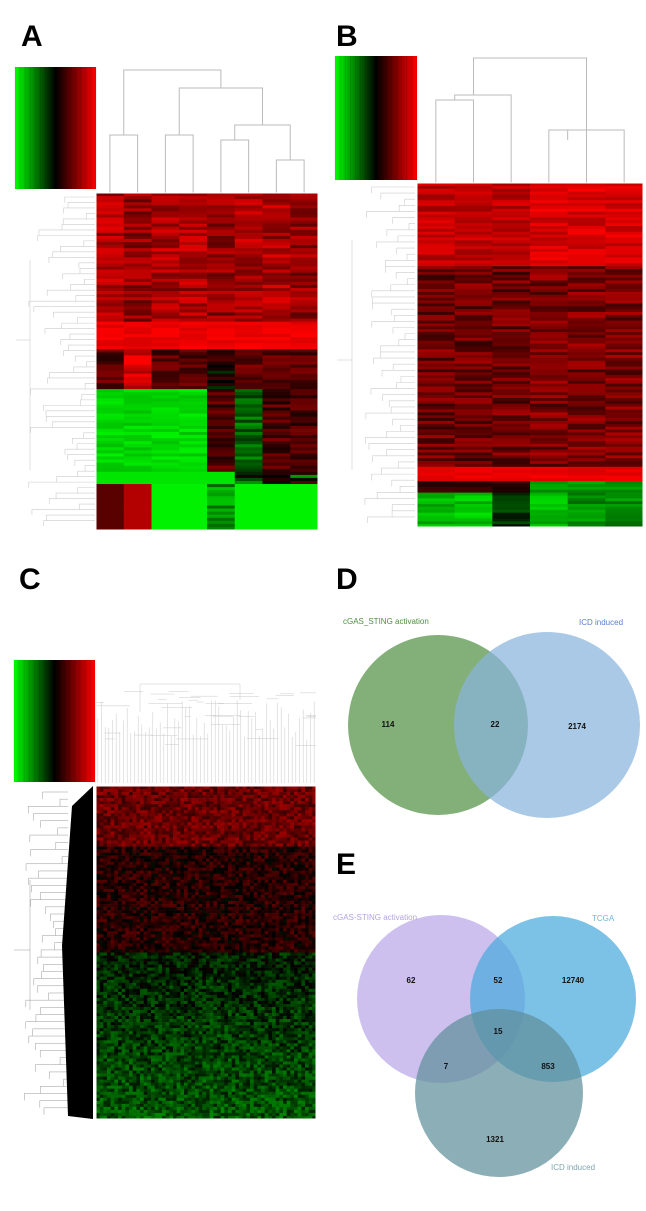  Describe the element at coordinates (386, 621) in the screenshot. I see `venn-d-label-cgas-sting: cGAS_STING activation` at that location.